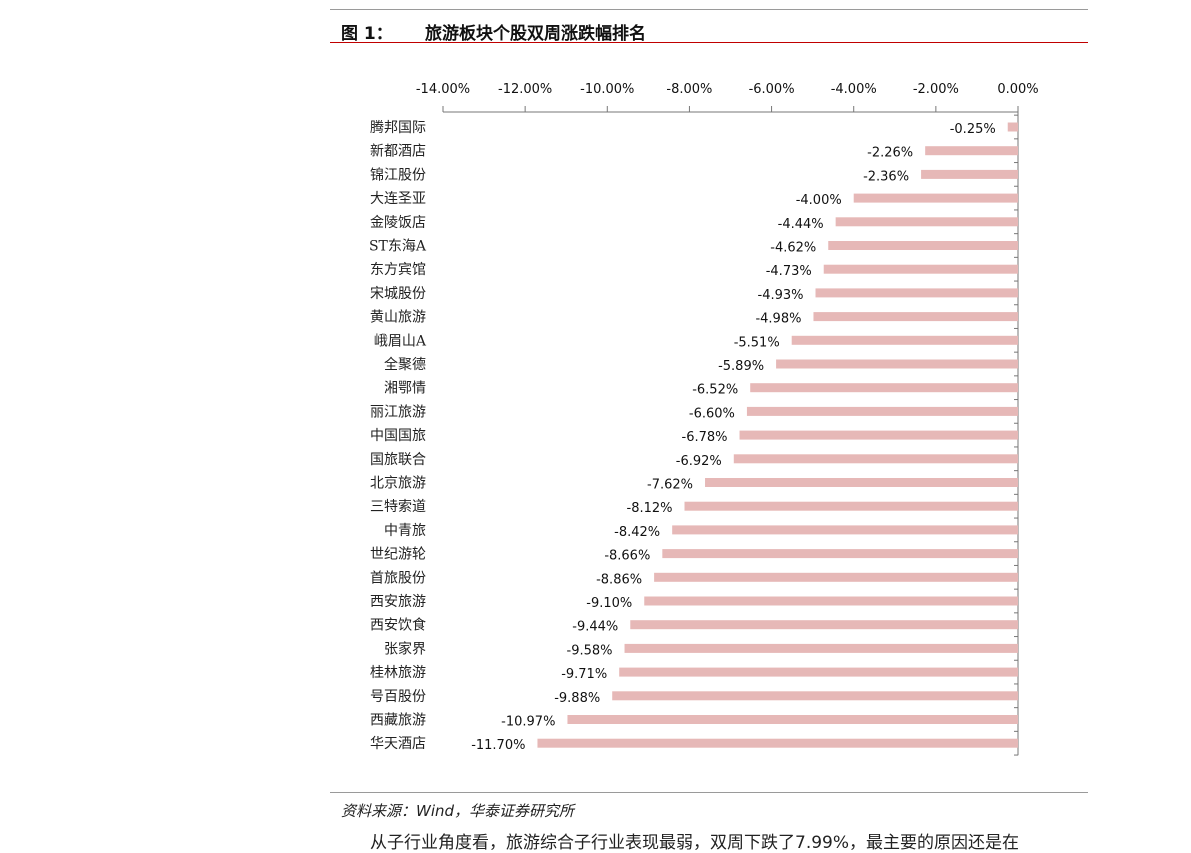  Describe the element at coordinates (398, 697) in the screenshot. I see `category-label: 号百股份` at that location.